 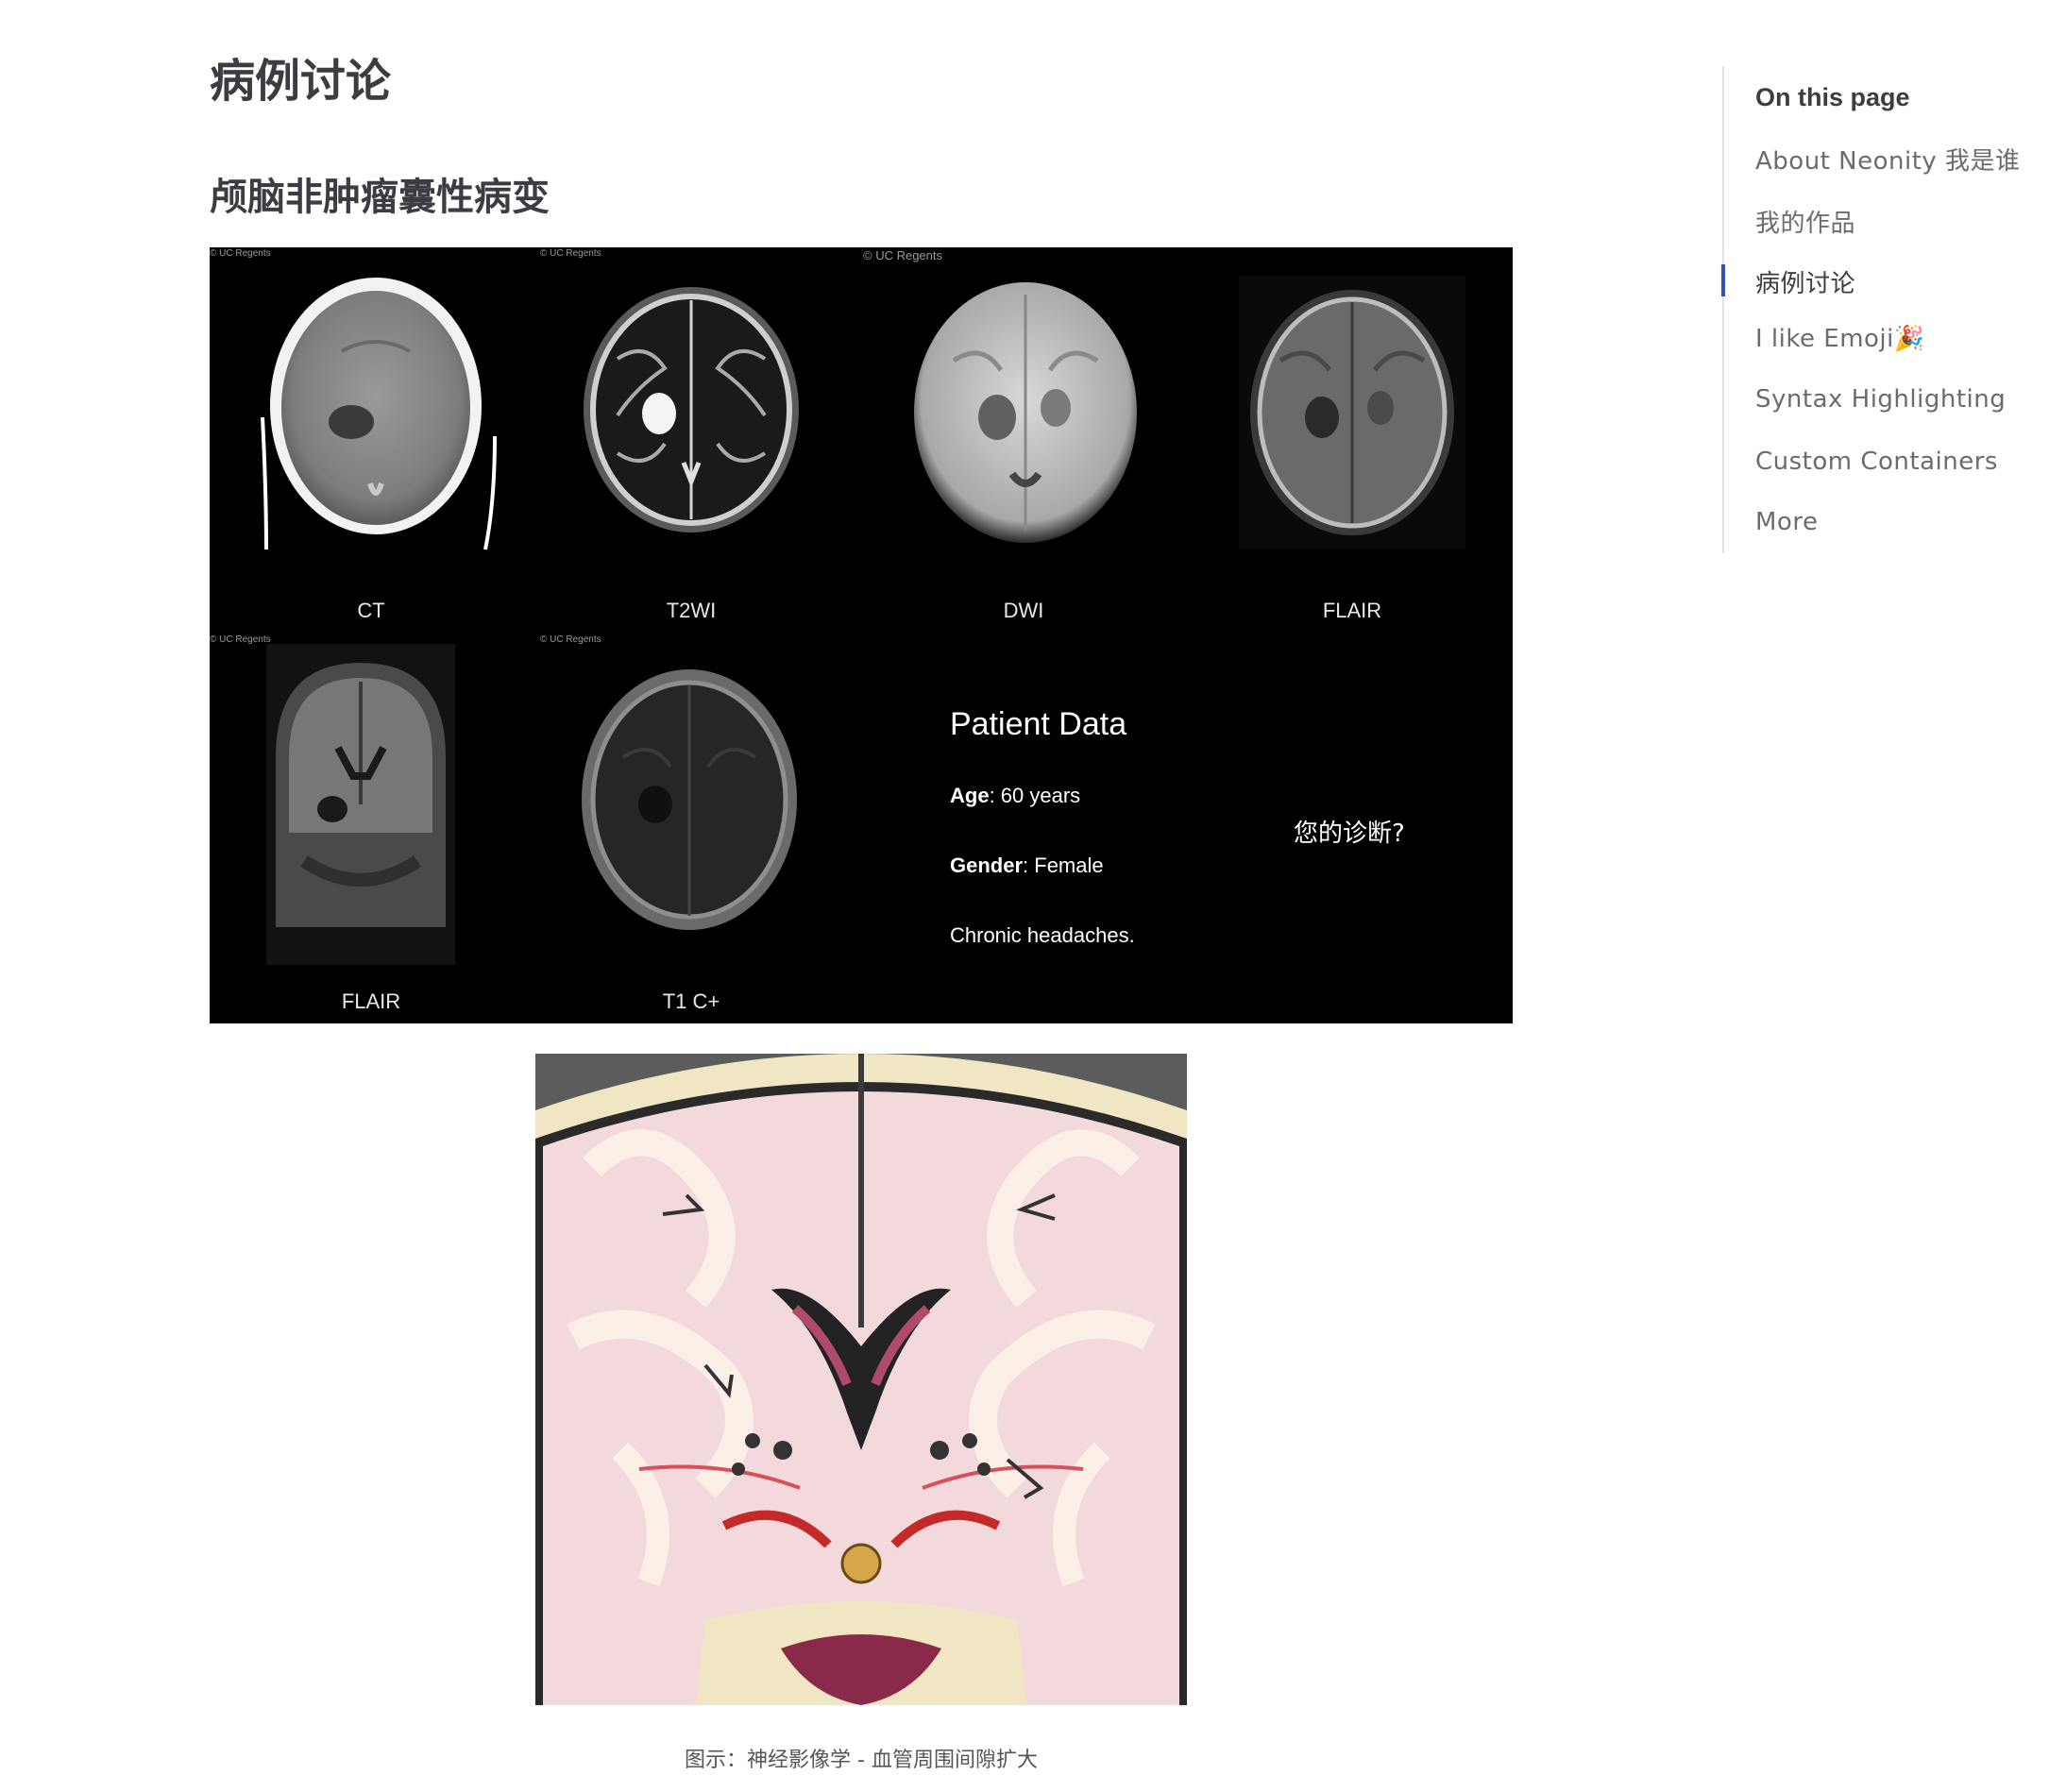 What do you see at coordinates (301, 82) in the screenshot?
I see `page-title: 病例讨论` at bounding box center [301, 82].